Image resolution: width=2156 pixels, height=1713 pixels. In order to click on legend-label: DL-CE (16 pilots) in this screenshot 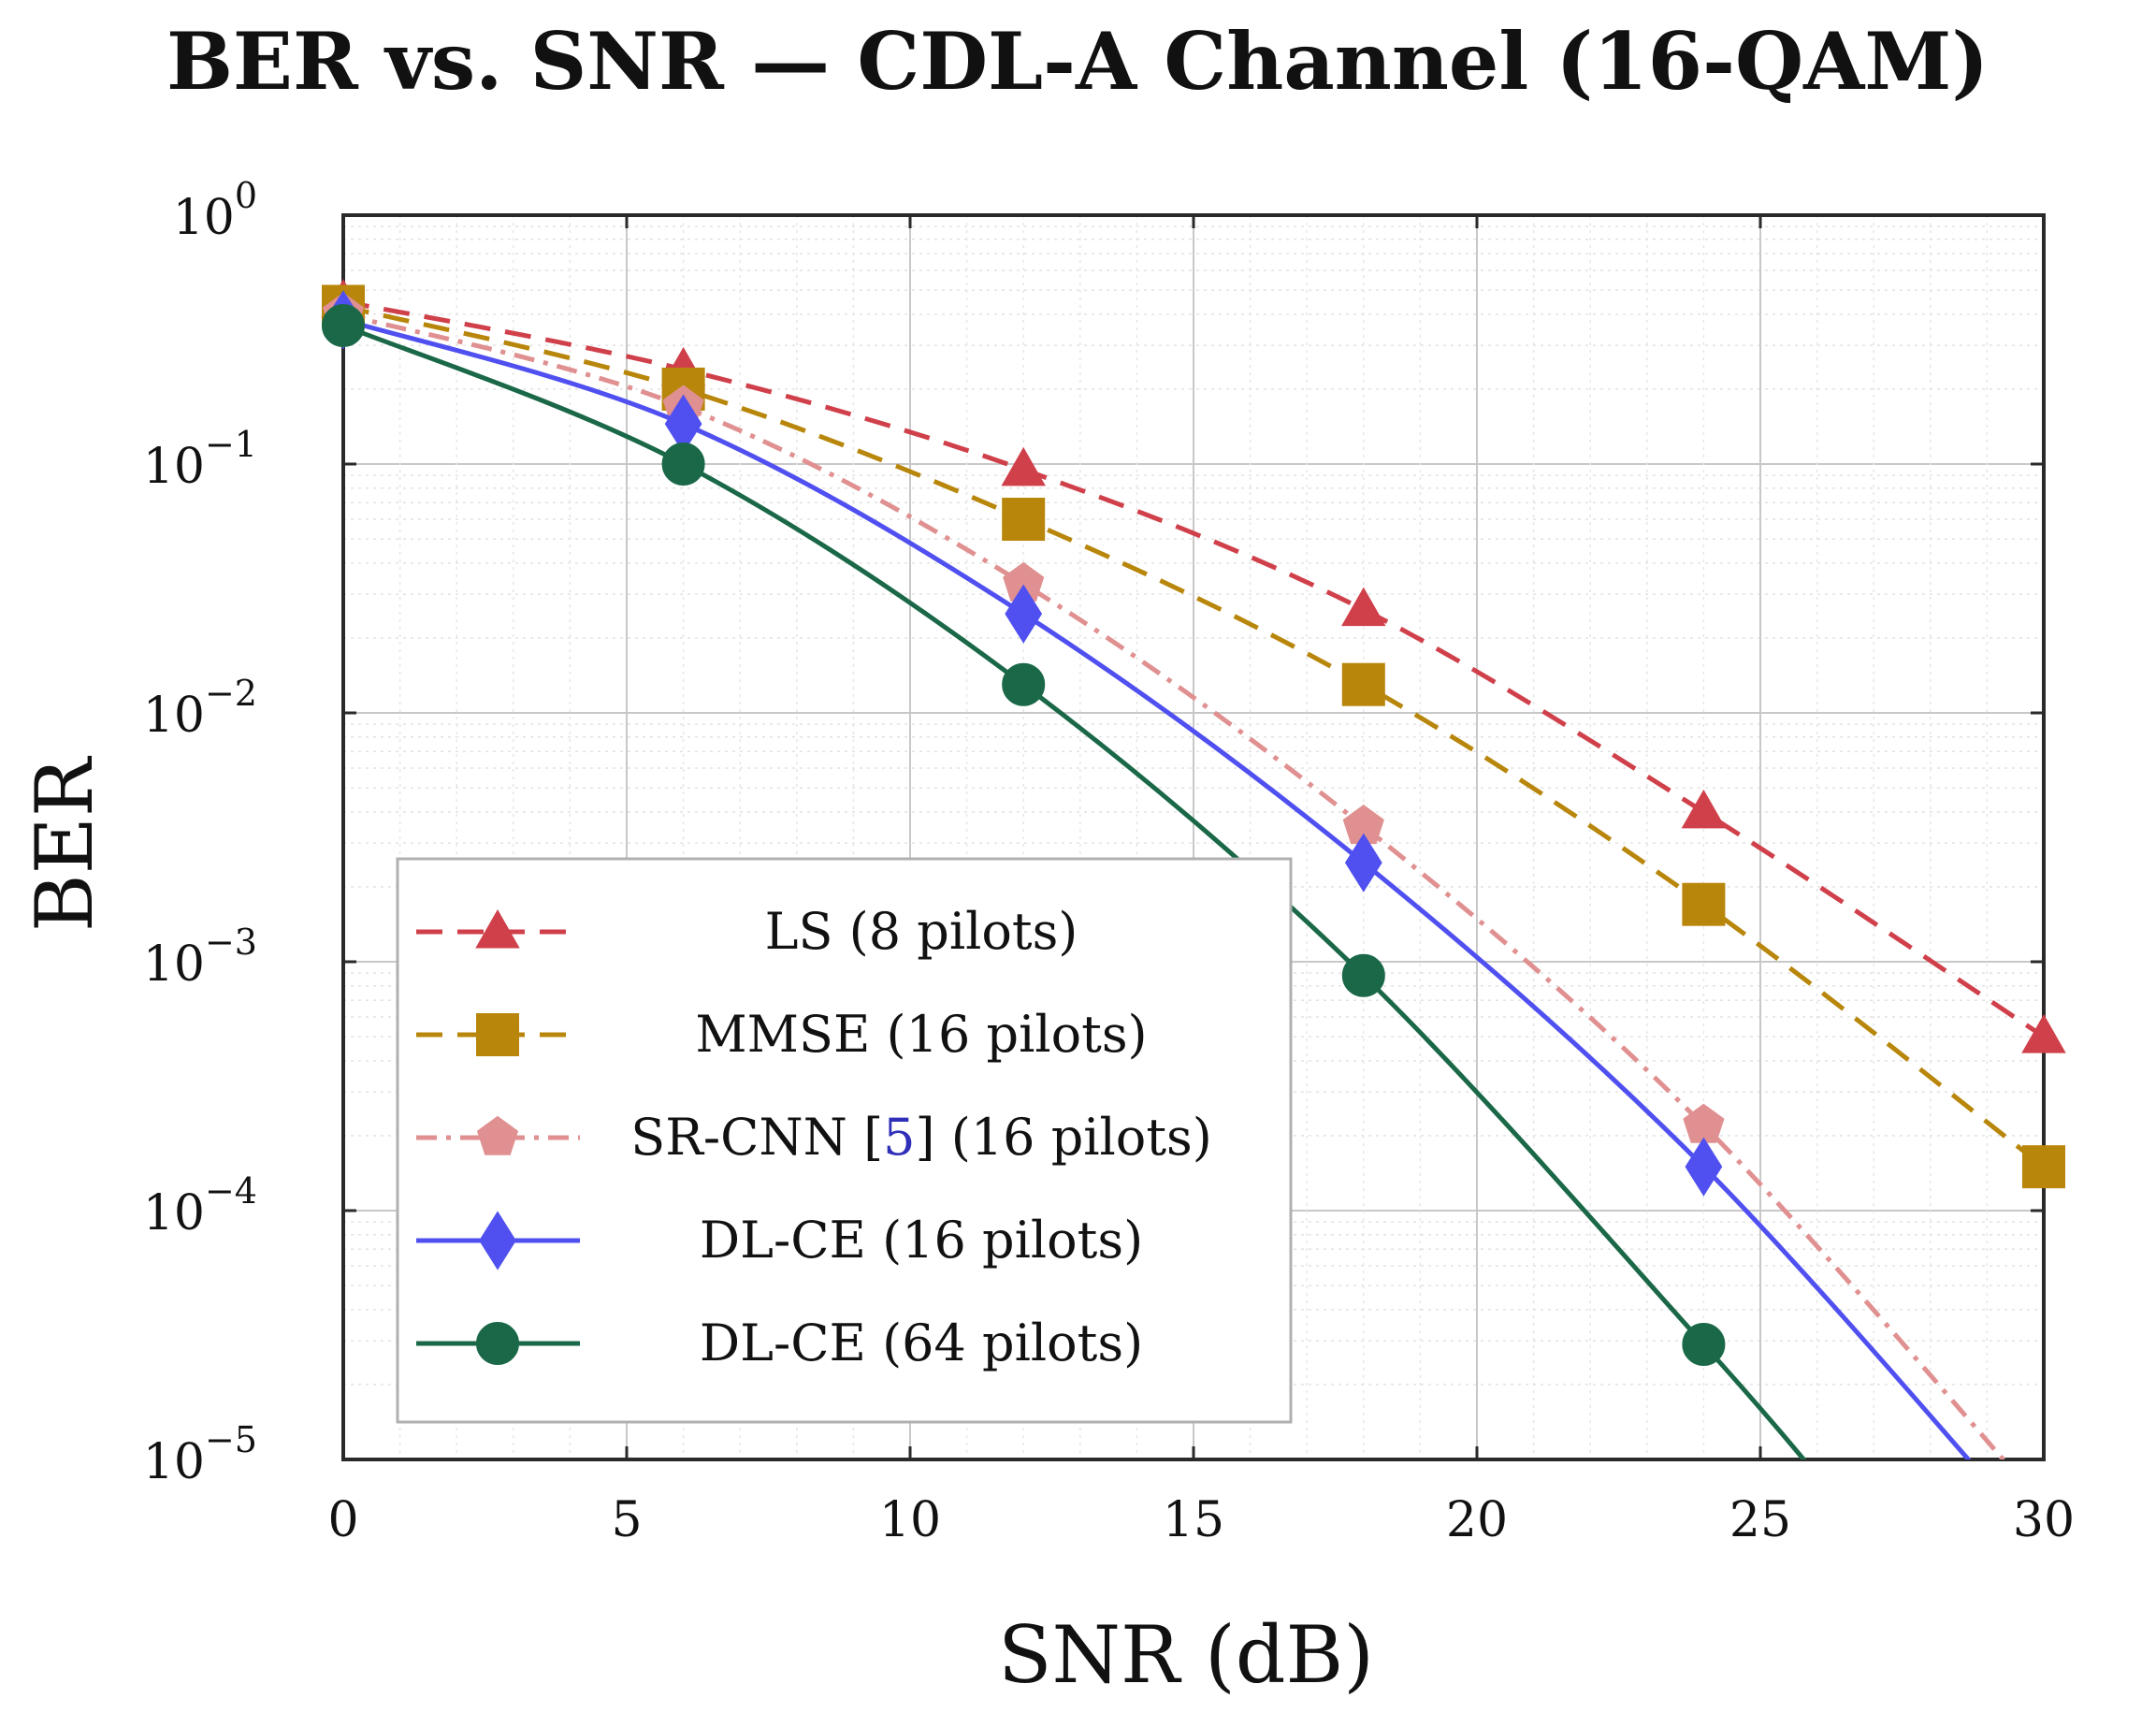, I will do `click(921, 1240)`.